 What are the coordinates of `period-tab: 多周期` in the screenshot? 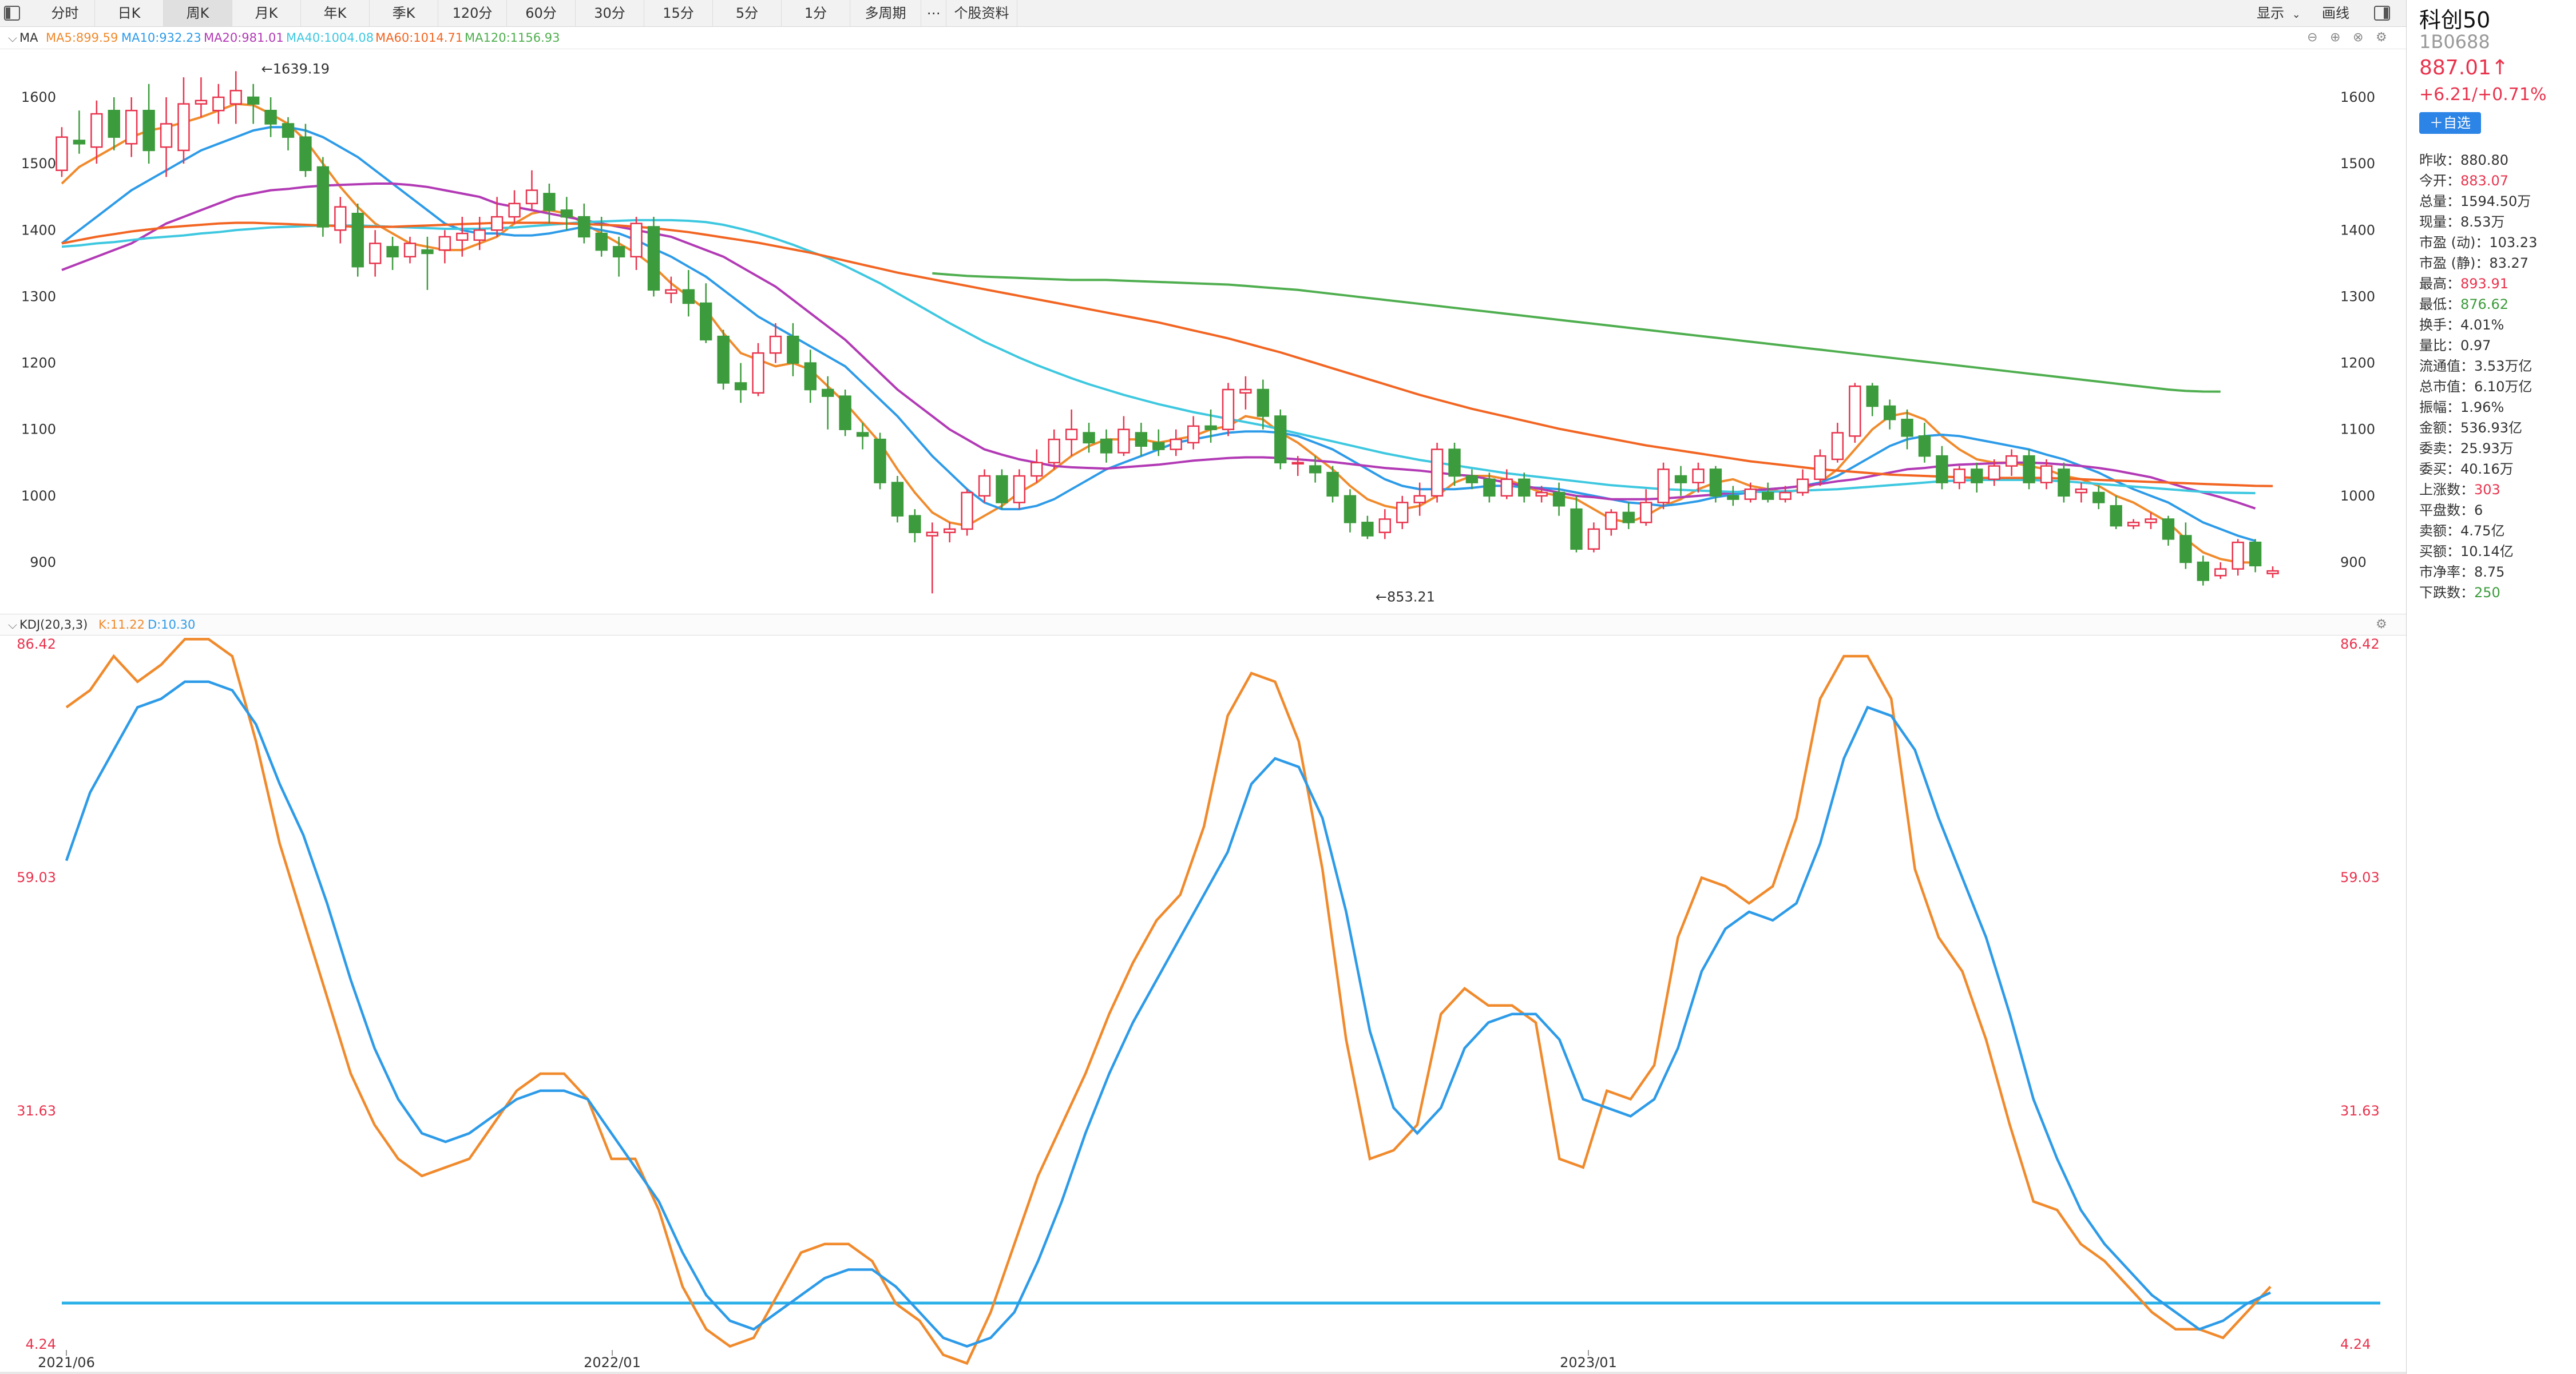 It's located at (886, 13).